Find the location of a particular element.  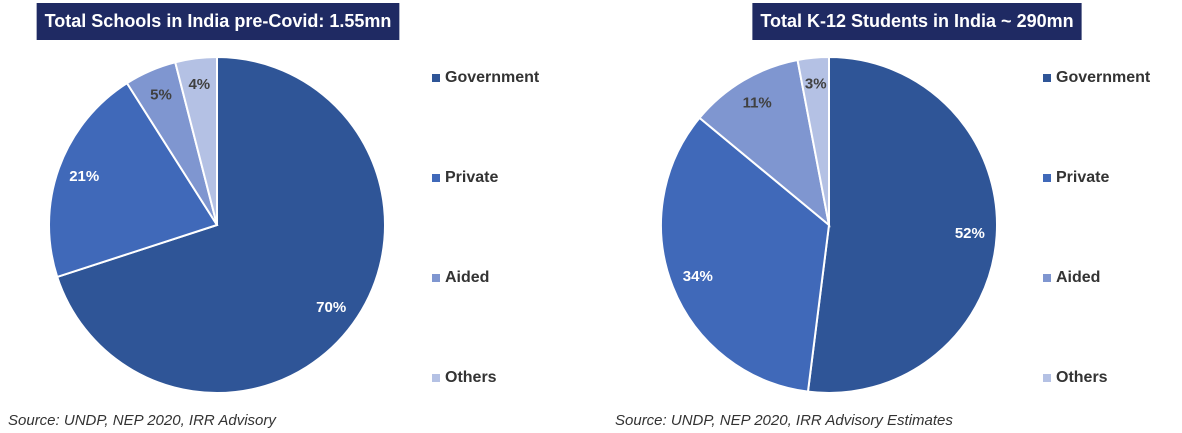

data-label: 34% is located at coordinates (698, 276).